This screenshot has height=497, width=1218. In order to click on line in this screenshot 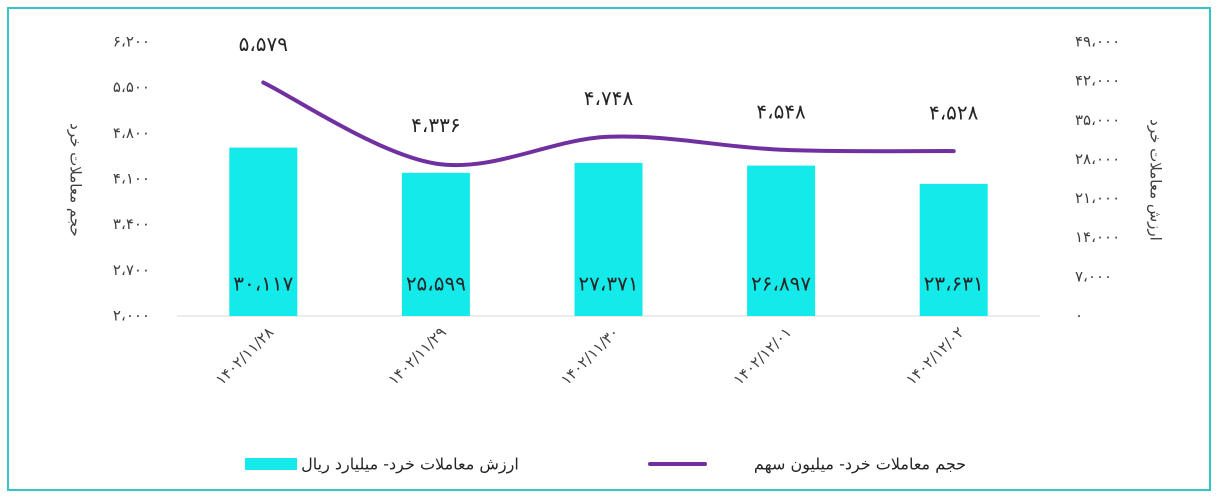, I will do `click(608, 124)`.